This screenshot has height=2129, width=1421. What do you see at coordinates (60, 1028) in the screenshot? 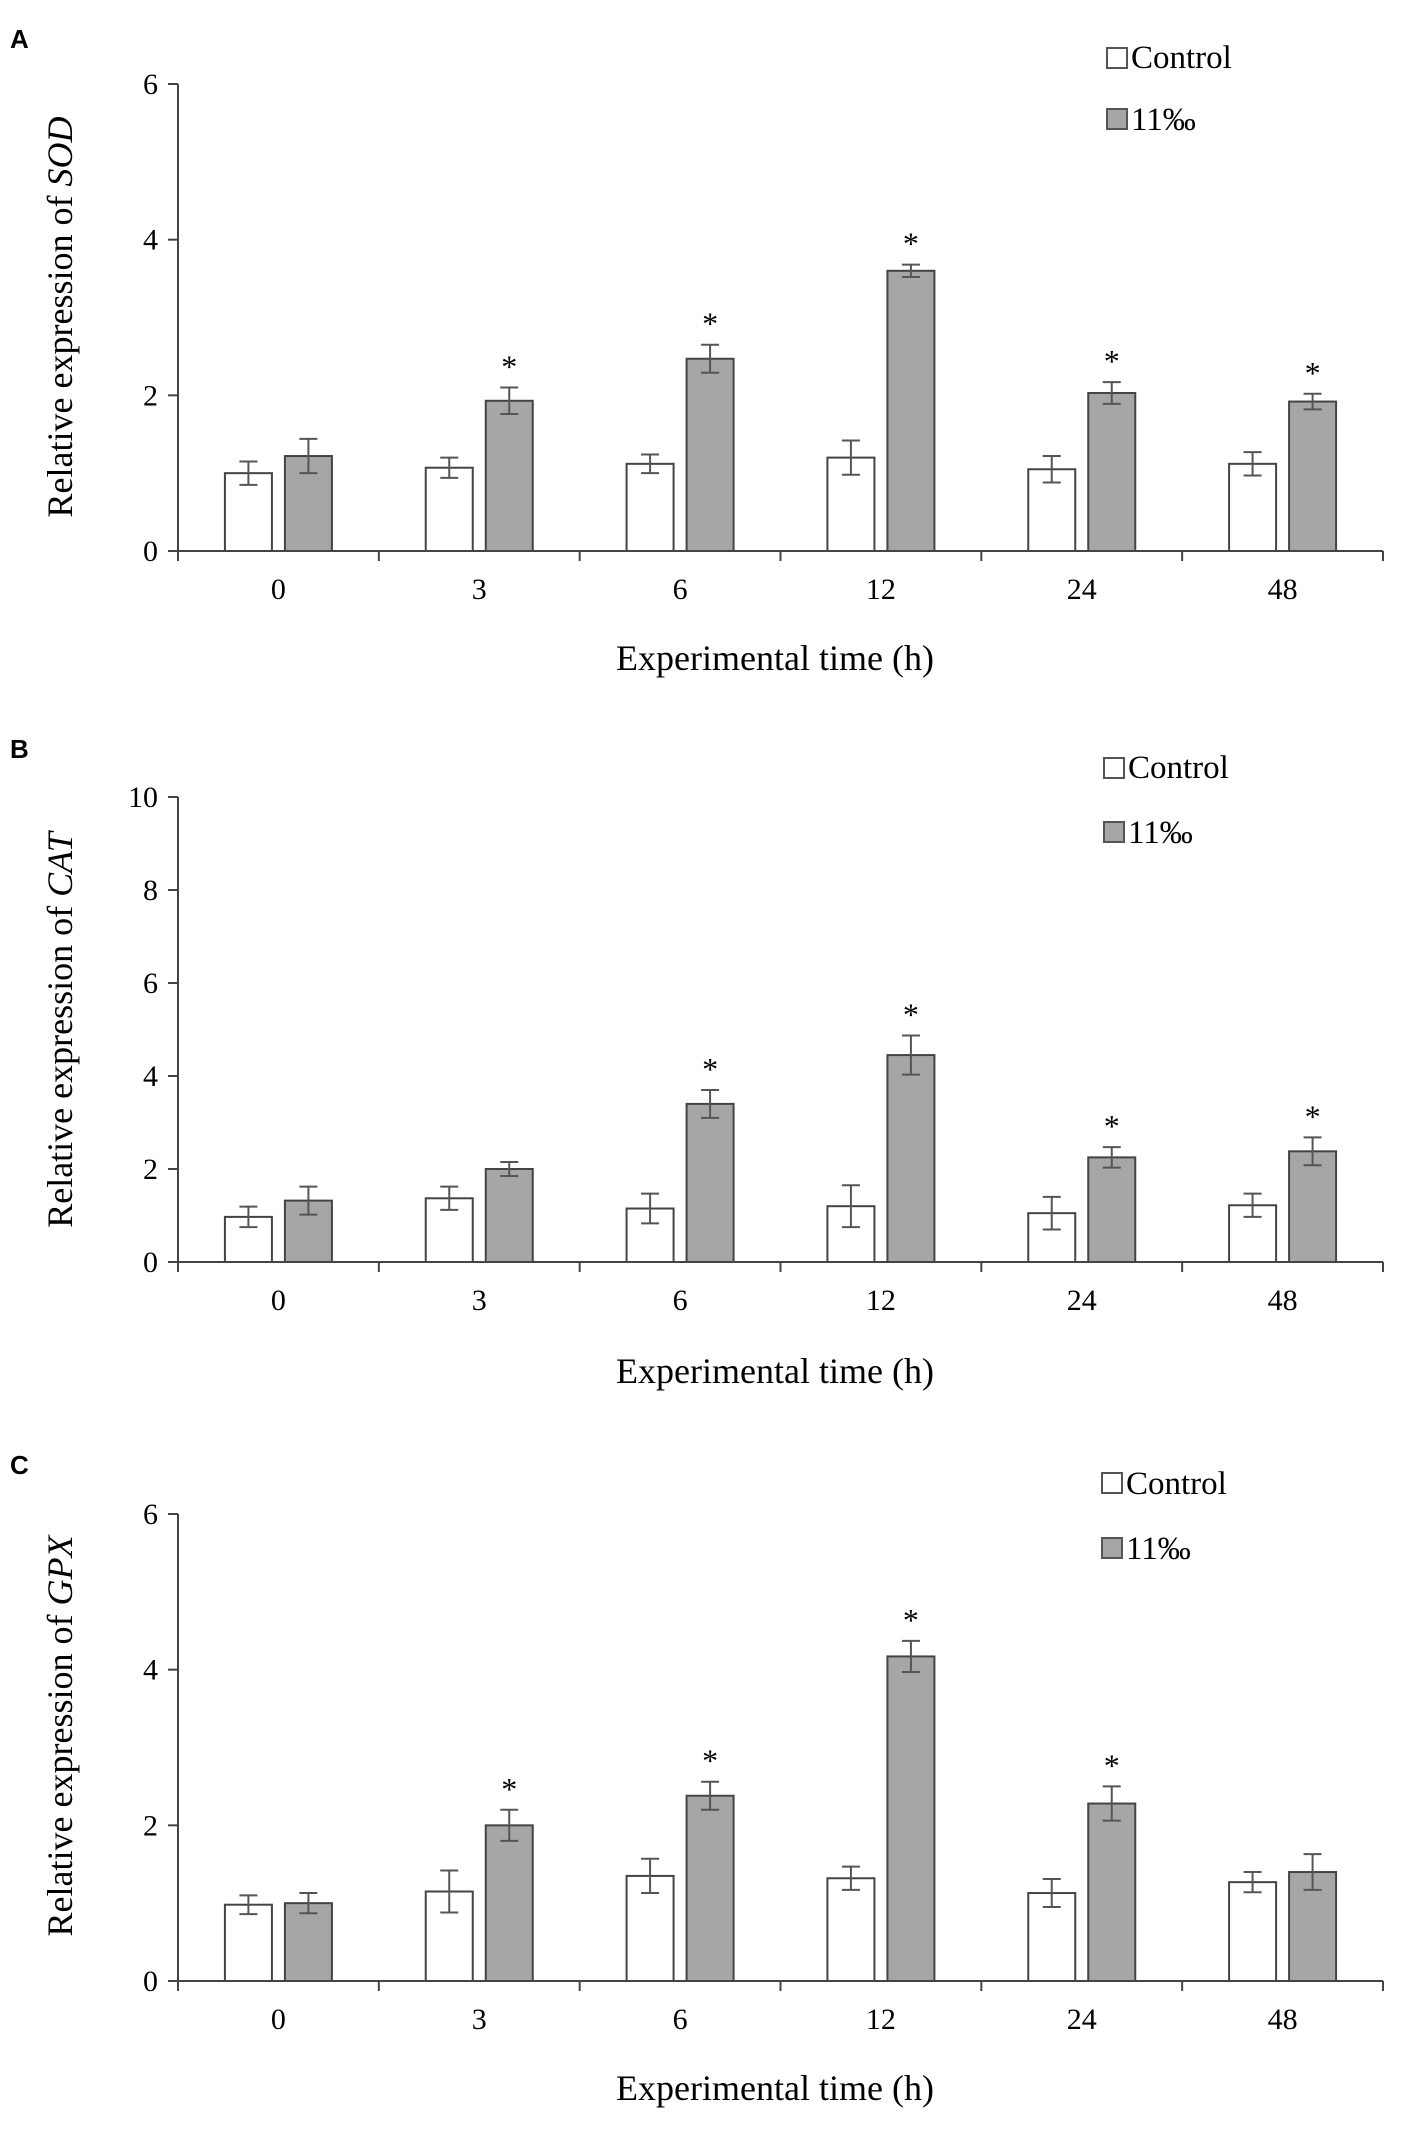
I see `y-axis-title: Relative expression of CAT` at bounding box center [60, 1028].